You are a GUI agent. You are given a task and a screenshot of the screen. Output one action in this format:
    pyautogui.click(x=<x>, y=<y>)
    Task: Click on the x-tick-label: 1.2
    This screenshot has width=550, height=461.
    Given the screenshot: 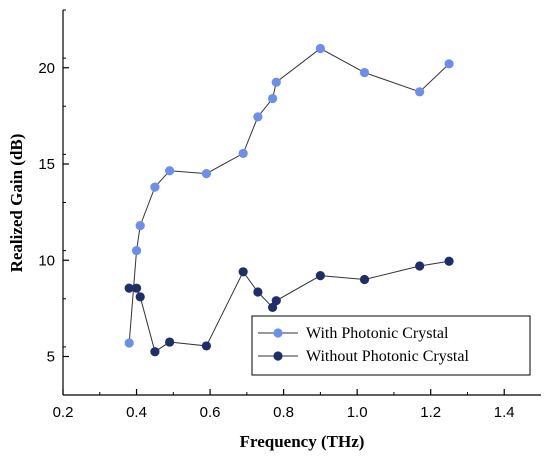 What is the action you would take?
    pyautogui.click(x=430, y=412)
    